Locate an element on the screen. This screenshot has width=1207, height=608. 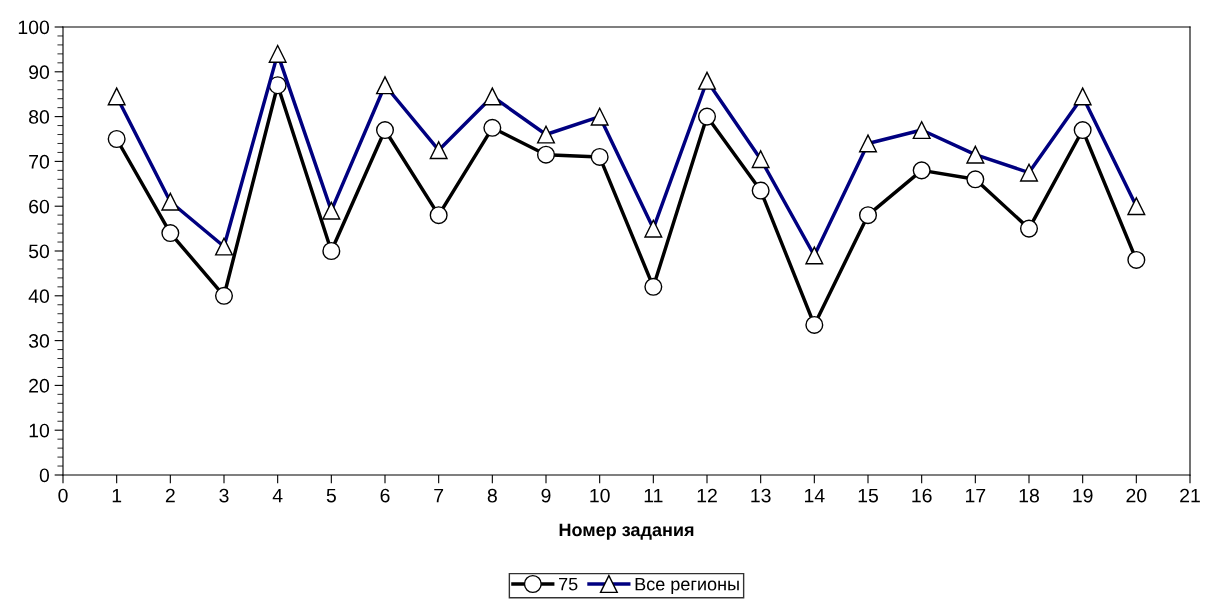
y-tick-label: 50 is located at coordinates (39, 251).